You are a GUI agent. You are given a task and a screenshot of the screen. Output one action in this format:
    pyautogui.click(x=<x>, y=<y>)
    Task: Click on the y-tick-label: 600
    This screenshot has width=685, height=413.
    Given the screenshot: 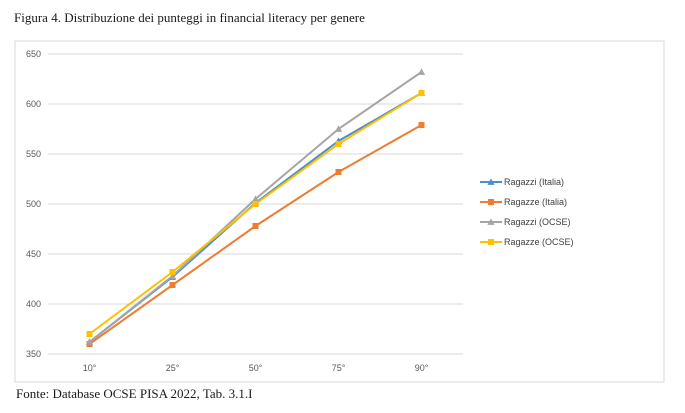 What is the action you would take?
    pyautogui.click(x=33, y=104)
    